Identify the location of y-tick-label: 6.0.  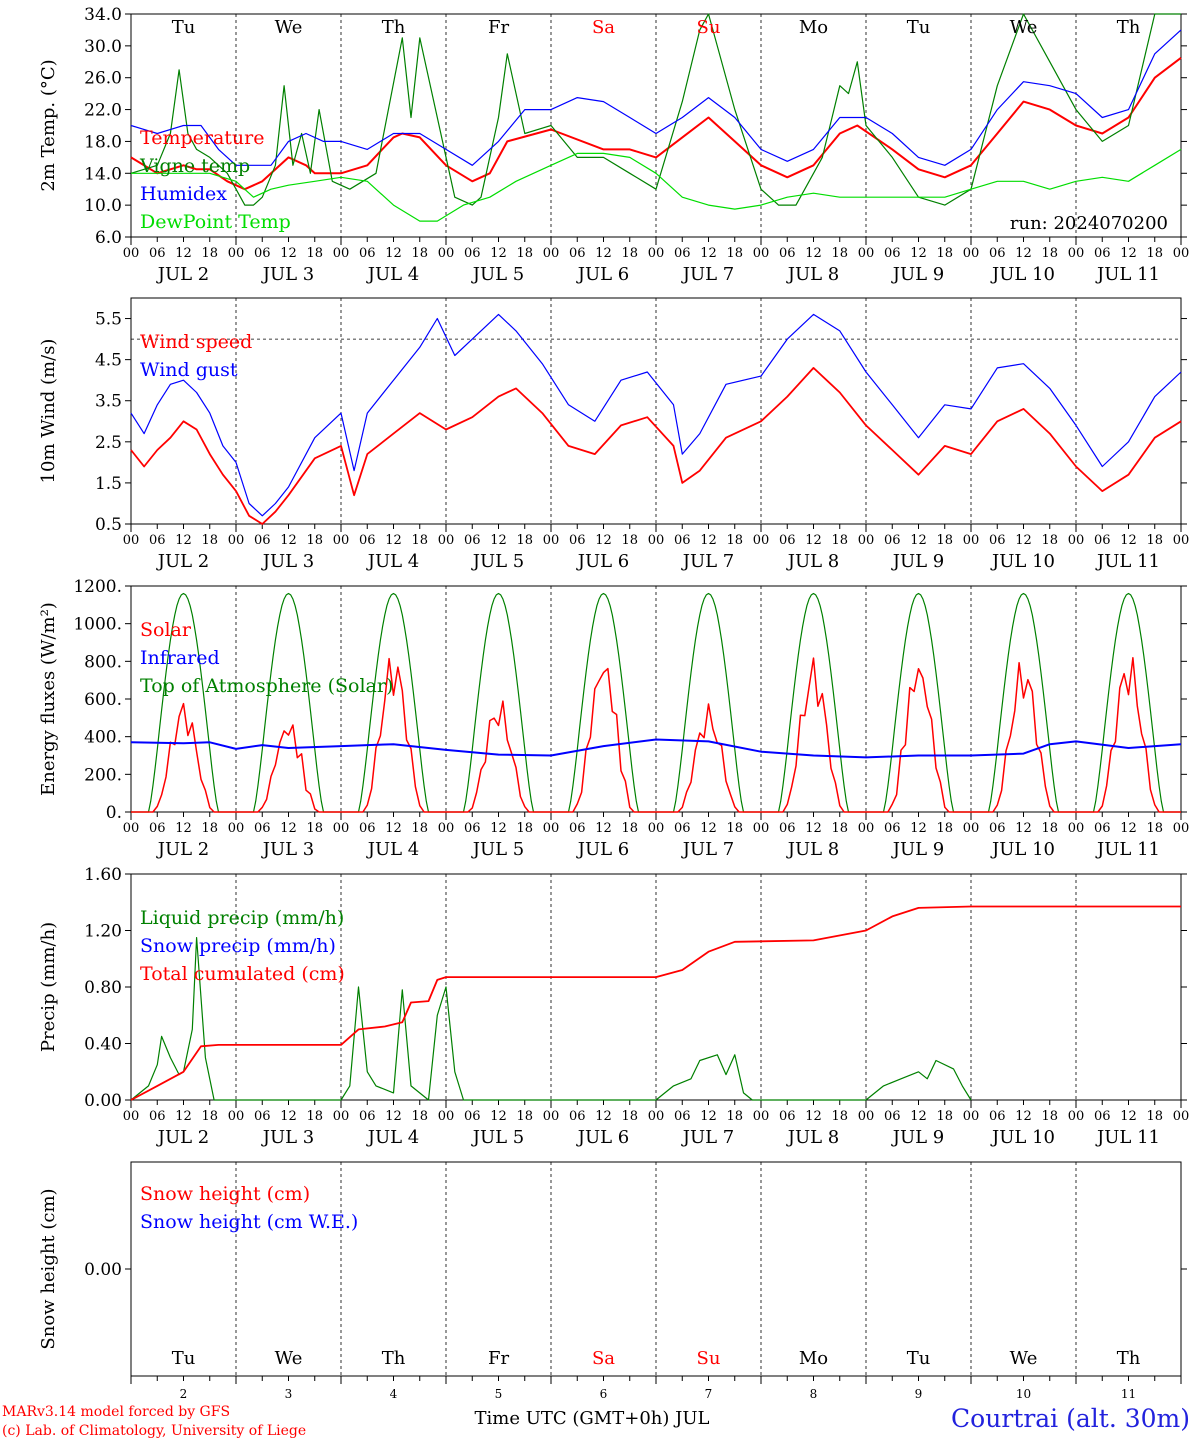
(108, 238).